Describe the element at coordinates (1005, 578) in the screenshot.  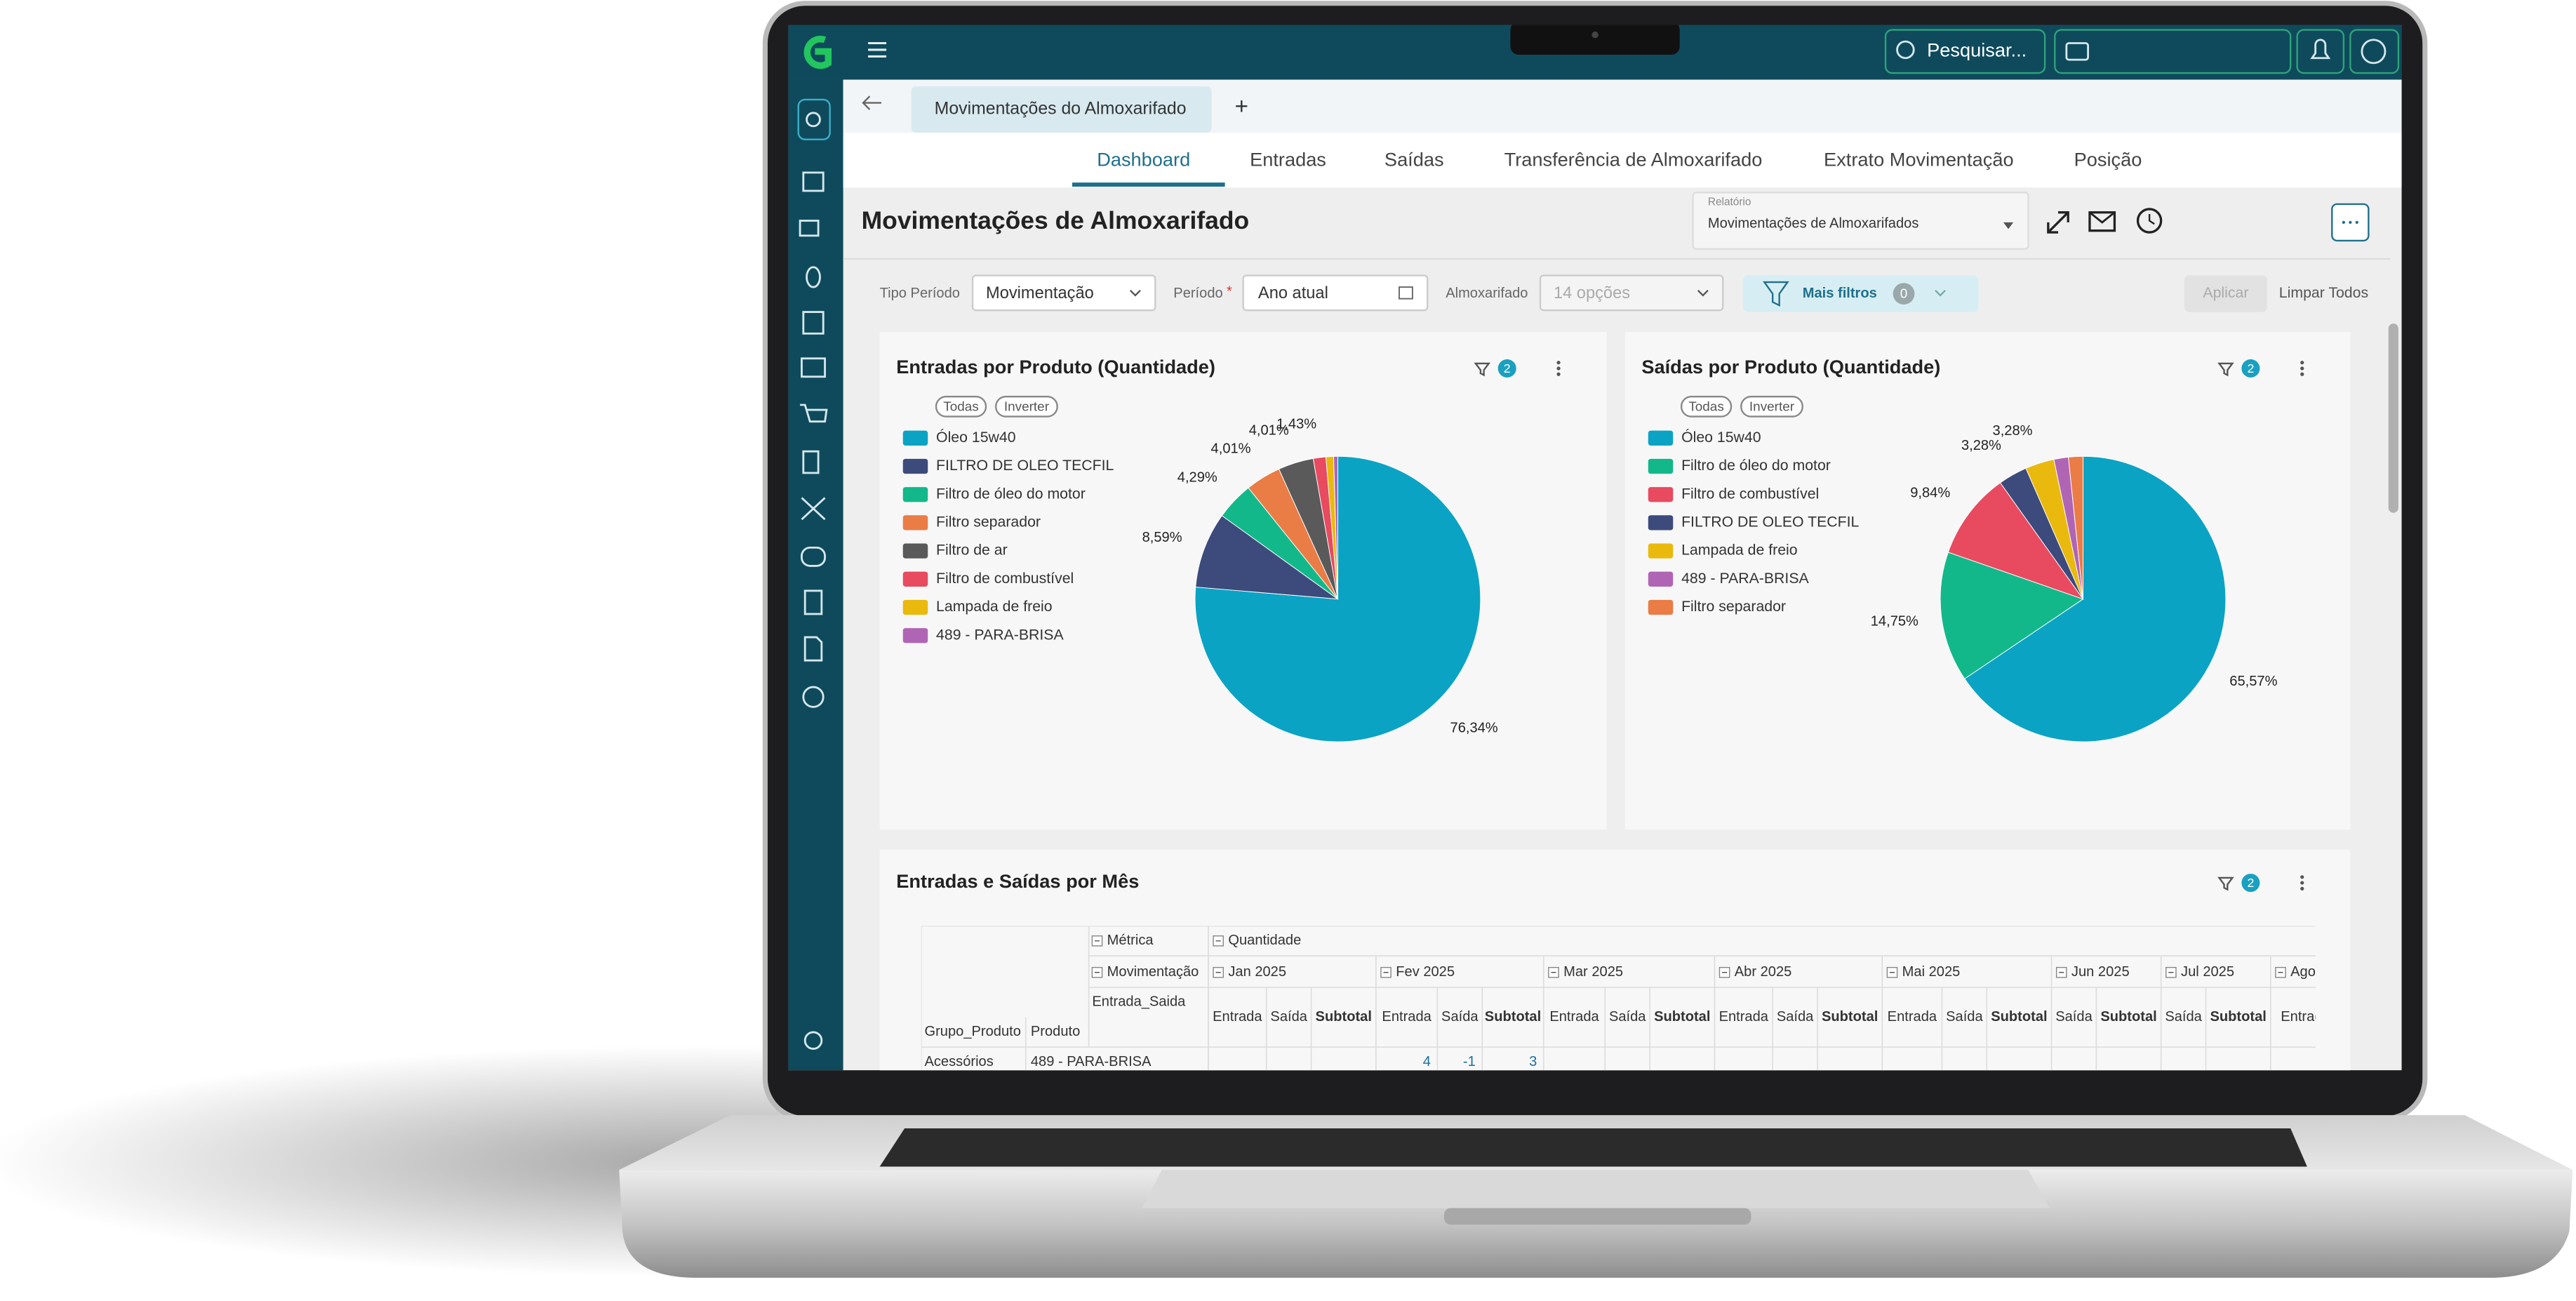
I see `legend-label: Filtro de combustível` at that location.